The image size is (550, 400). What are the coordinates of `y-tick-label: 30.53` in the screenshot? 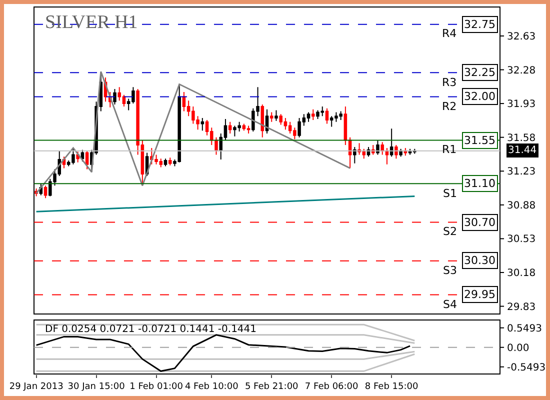 It's located at (521, 240).